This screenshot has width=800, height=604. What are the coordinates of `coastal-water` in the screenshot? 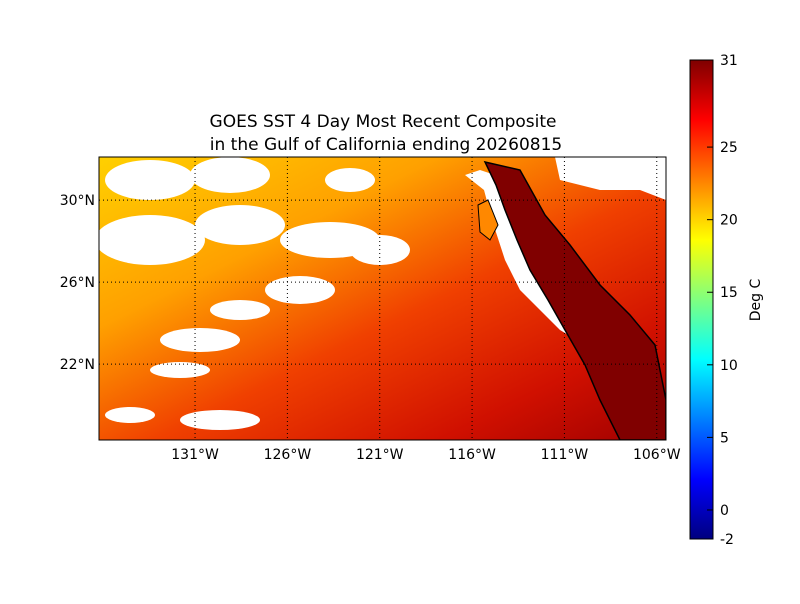 It's located at (488, 220).